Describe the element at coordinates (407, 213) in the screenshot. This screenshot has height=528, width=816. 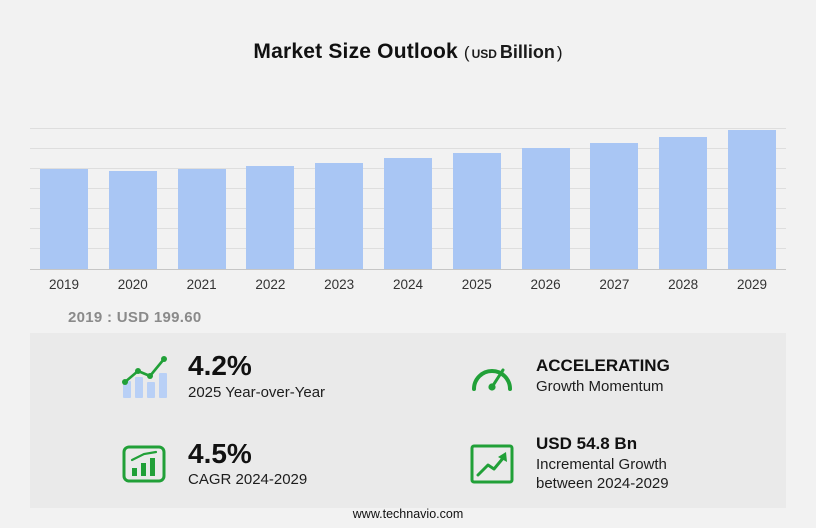
I see `bar-2024` at that location.